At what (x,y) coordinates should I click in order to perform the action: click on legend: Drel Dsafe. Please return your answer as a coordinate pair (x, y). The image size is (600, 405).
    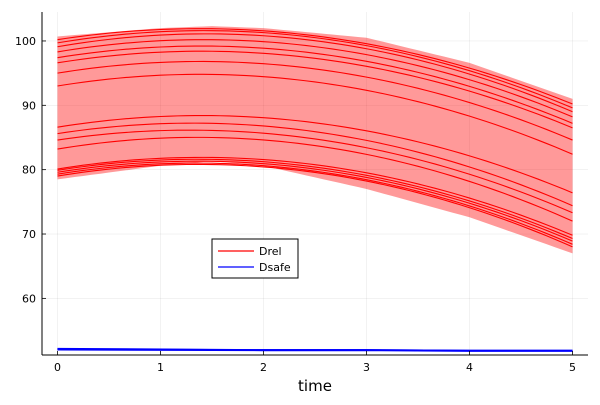
    Looking at the image, I should click on (255, 258).